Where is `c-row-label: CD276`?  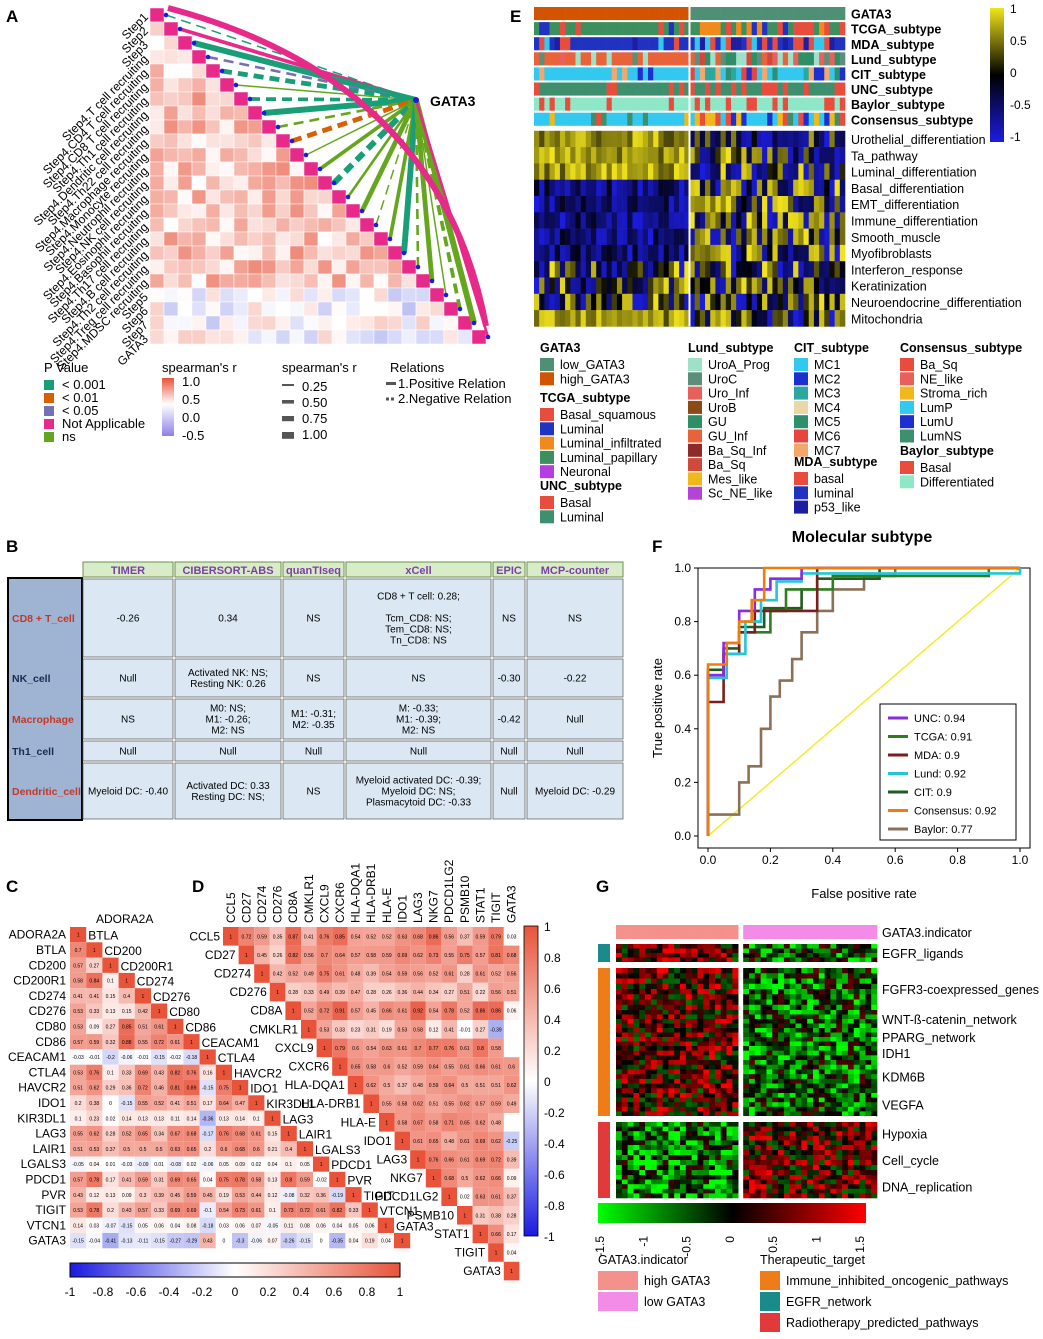 c-row-label: CD276 is located at coordinates (48, 1011).